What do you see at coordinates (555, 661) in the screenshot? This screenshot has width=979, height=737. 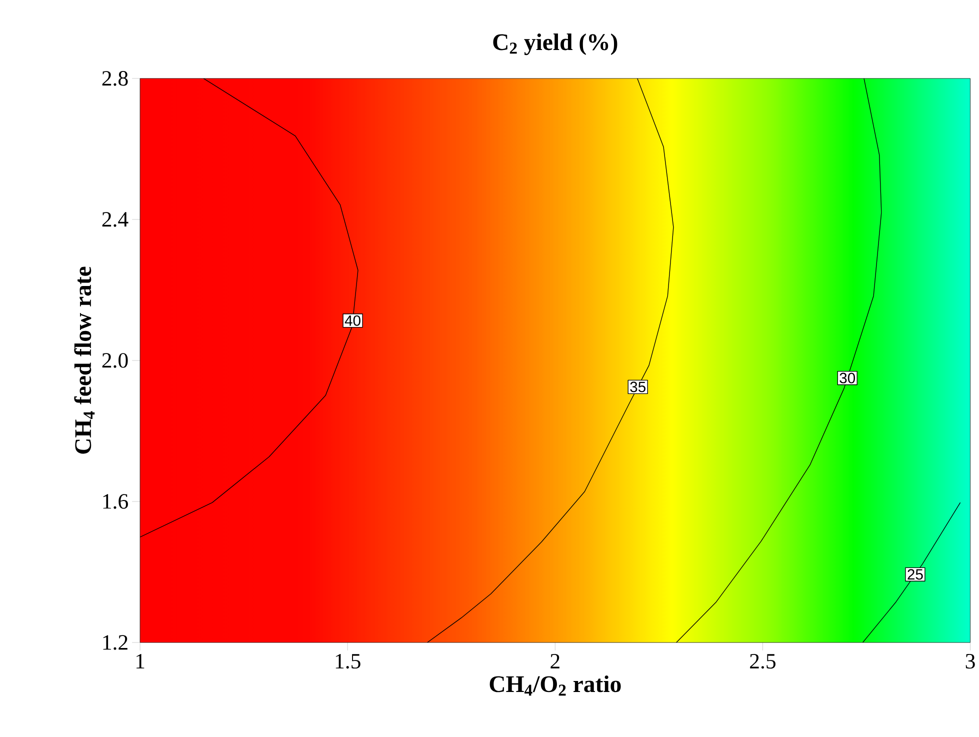 I see `x-tick-label: 2` at bounding box center [555, 661].